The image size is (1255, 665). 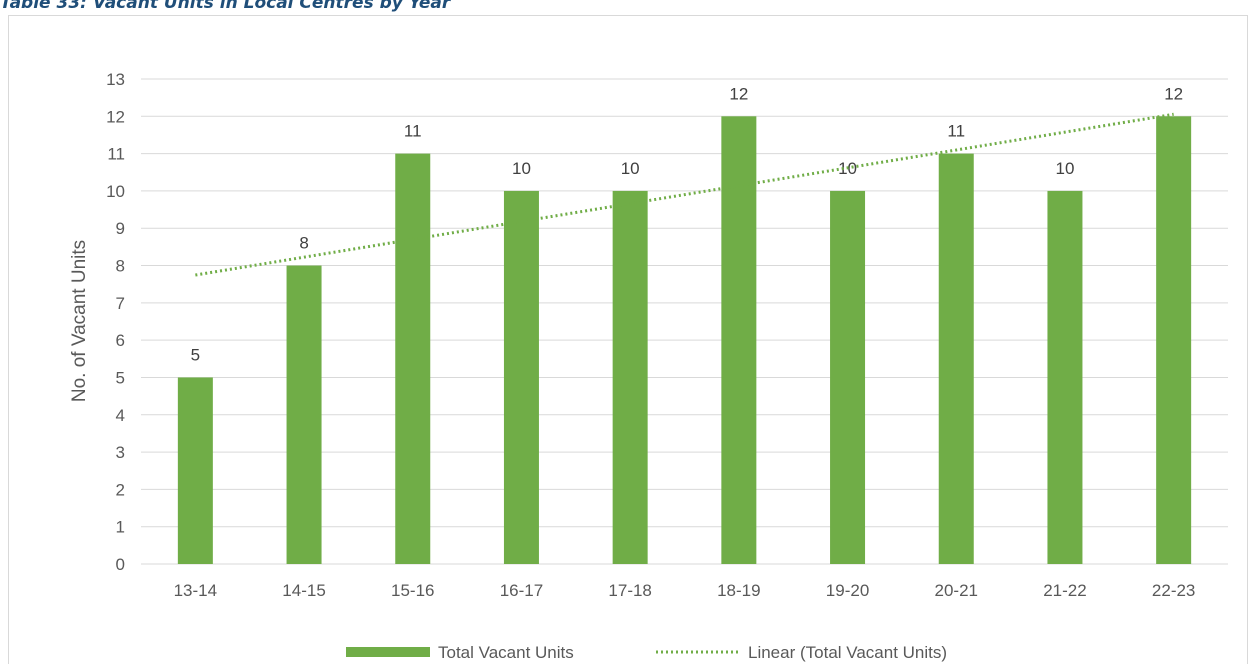 I want to click on y-tick-label: 4, so click(x=120, y=415).